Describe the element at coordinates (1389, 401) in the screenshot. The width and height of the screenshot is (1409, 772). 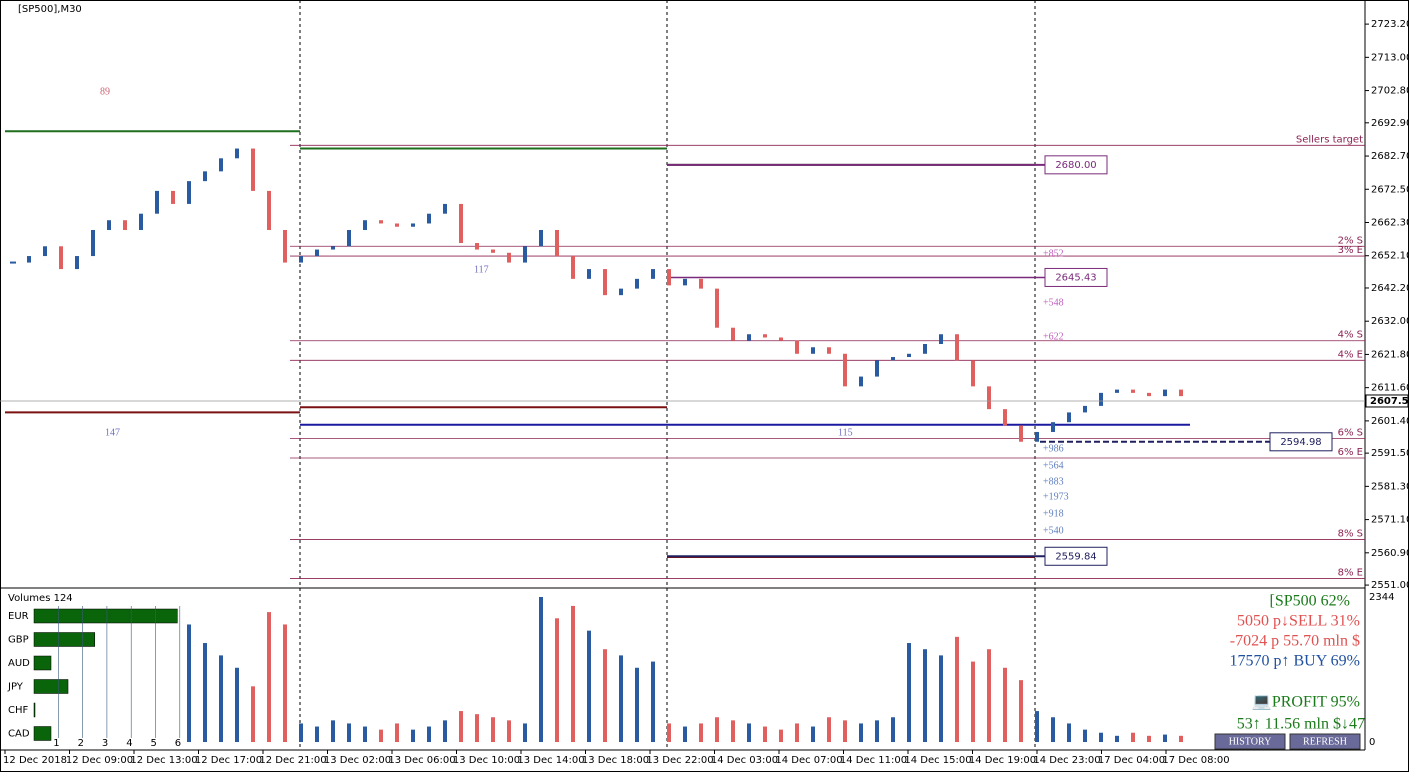
I see `last-price-label: 2607.51` at that location.